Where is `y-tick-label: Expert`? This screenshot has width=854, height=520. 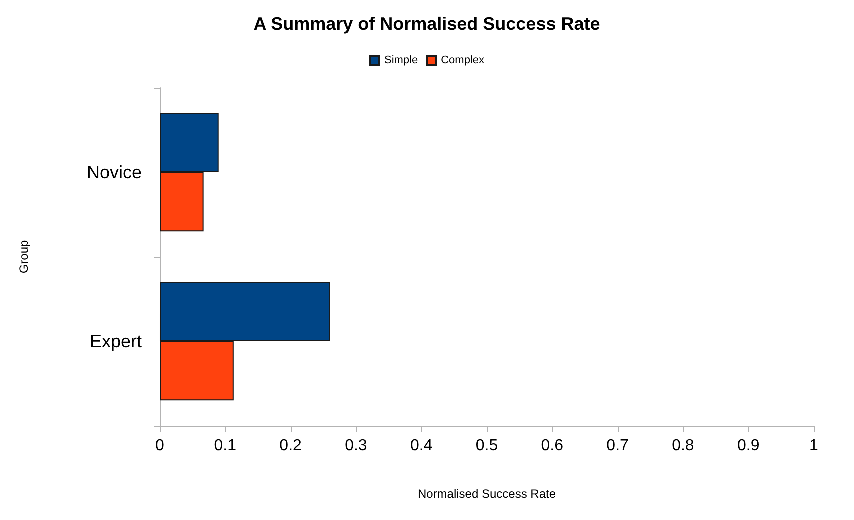 y-tick-label: Expert is located at coordinates (116, 342).